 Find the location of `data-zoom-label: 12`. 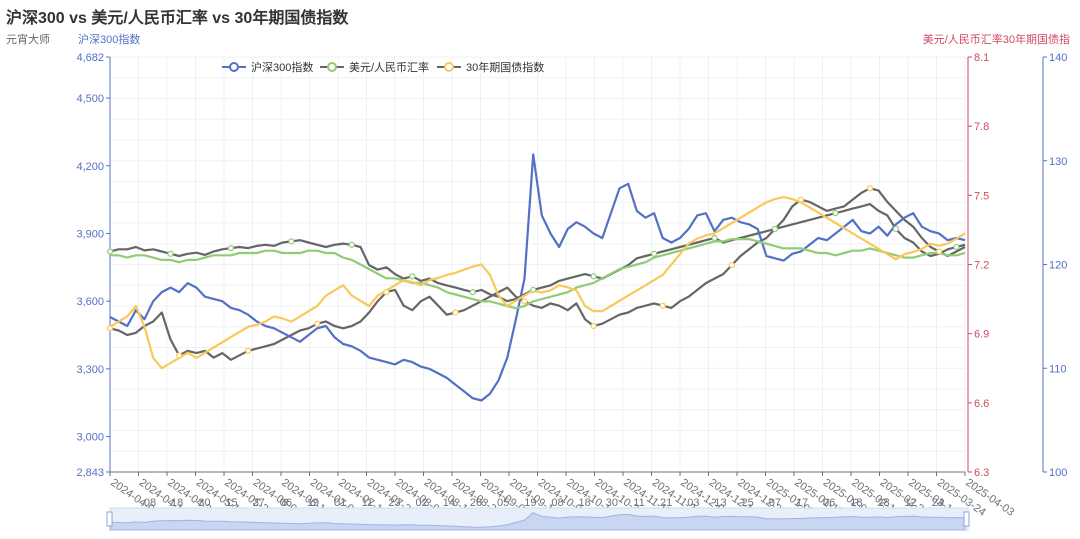

data-zoom-label: 12 is located at coordinates (911, 503).